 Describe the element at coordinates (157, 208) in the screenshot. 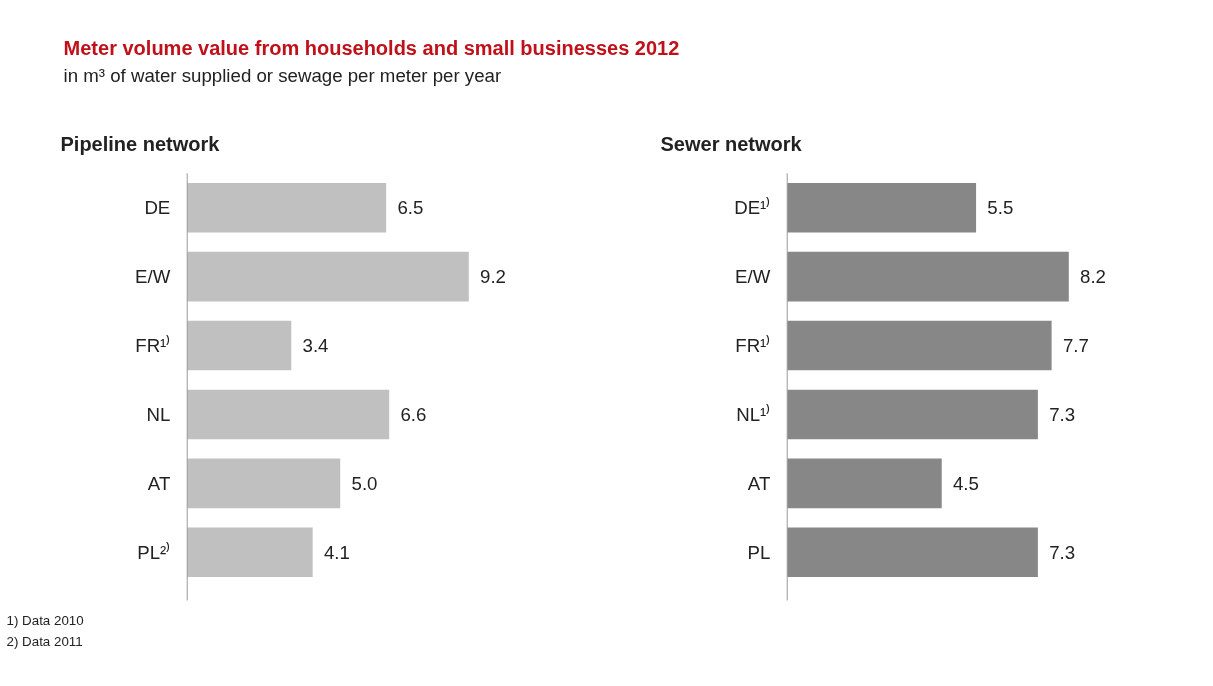

I see `y-tick-label: DE` at that location.